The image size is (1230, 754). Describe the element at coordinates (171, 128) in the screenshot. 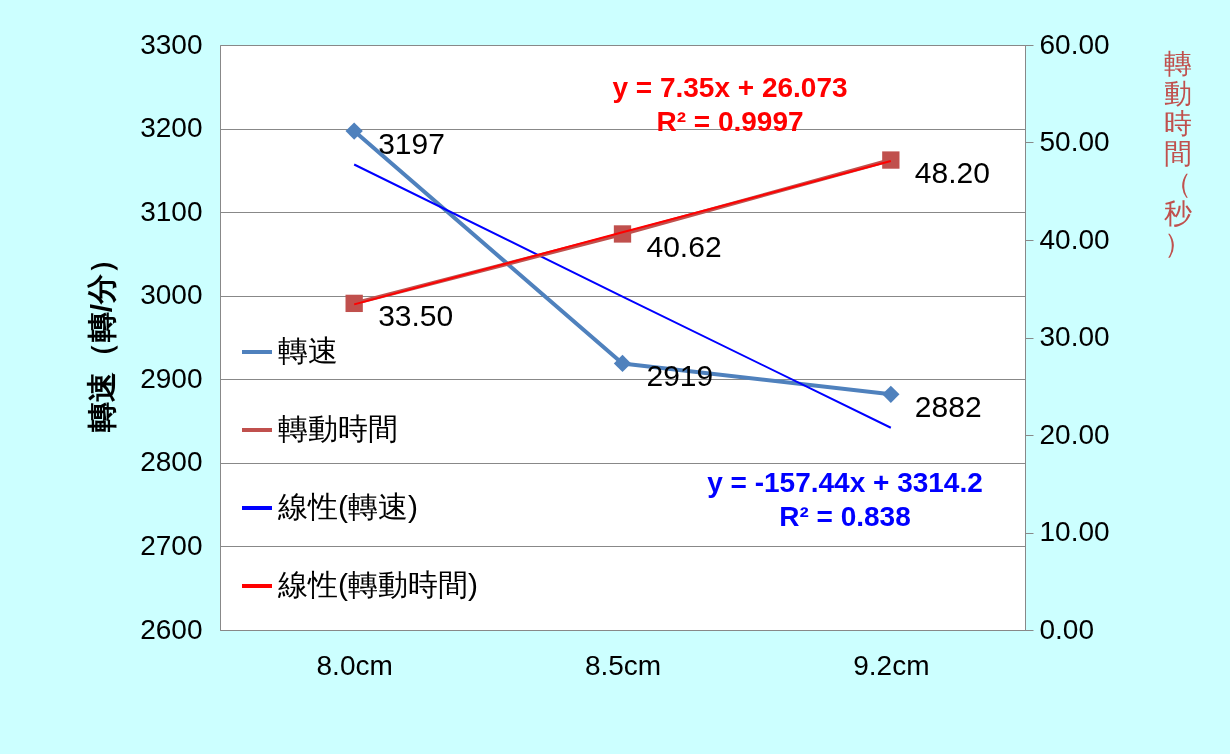

I see `y-tick-label: 3200` at that location.